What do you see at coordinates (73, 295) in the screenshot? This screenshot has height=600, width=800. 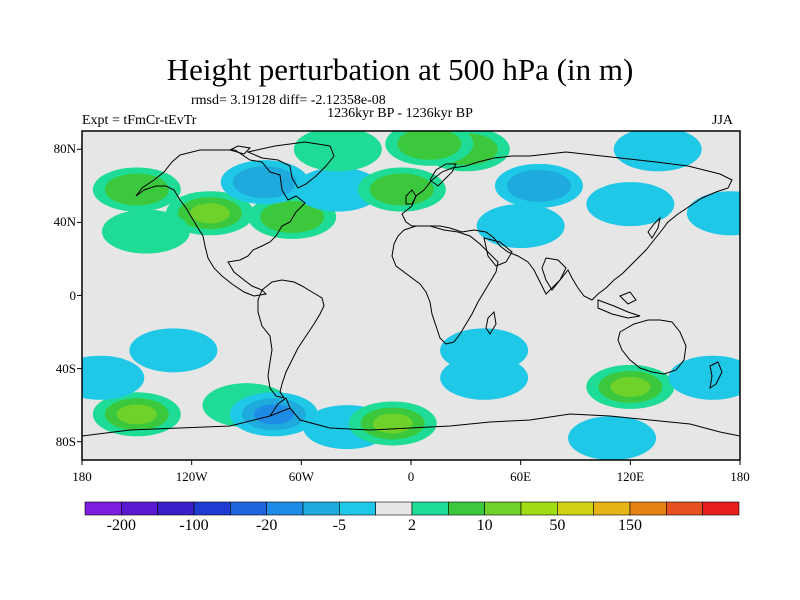 I see `lat-tick-label: 0` at bounding box center [73, 295].